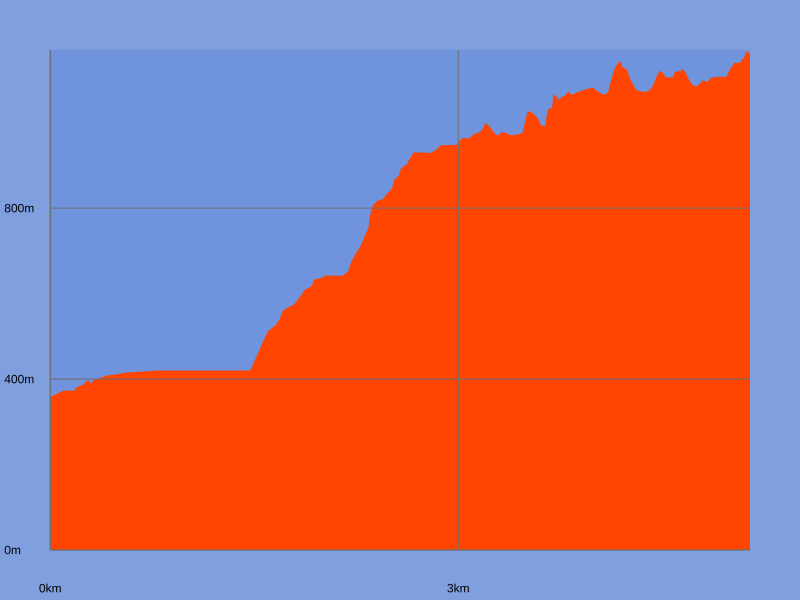 This screenshot has height=600, width=800. Describe the element at coordinates (50, 588) in the screenshot. I see `x-tick-label: 0km` at that location.